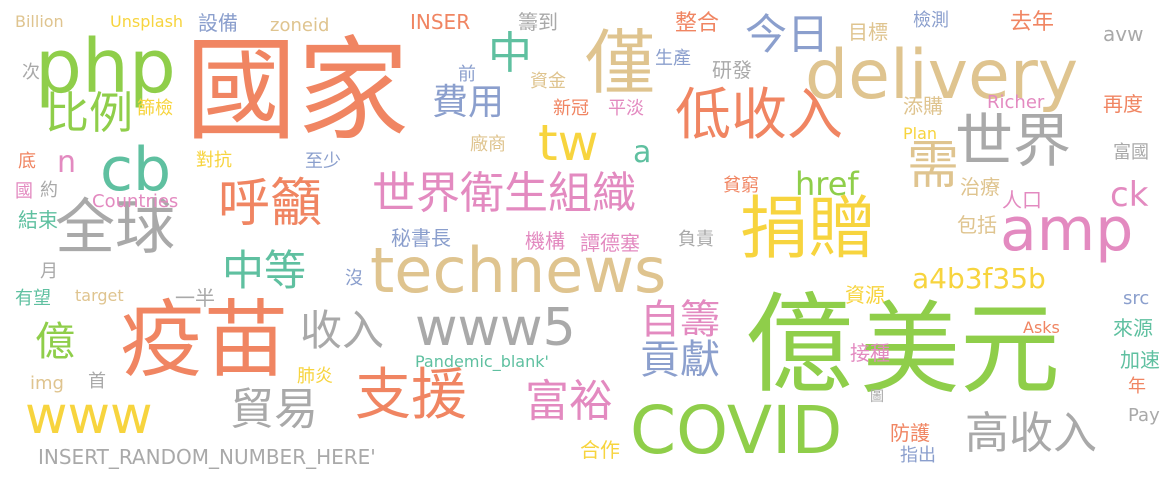 This screenshot has width=1175, height=482. I want to click on word: 貢獻, so click(680, 360).